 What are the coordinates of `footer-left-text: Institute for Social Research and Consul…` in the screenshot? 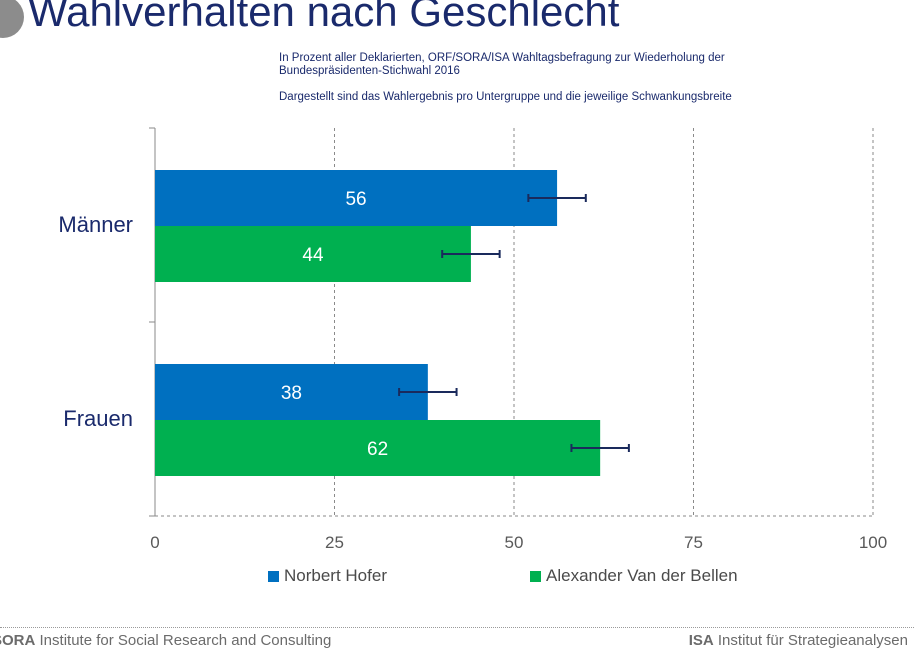 It's located at (183, 640).